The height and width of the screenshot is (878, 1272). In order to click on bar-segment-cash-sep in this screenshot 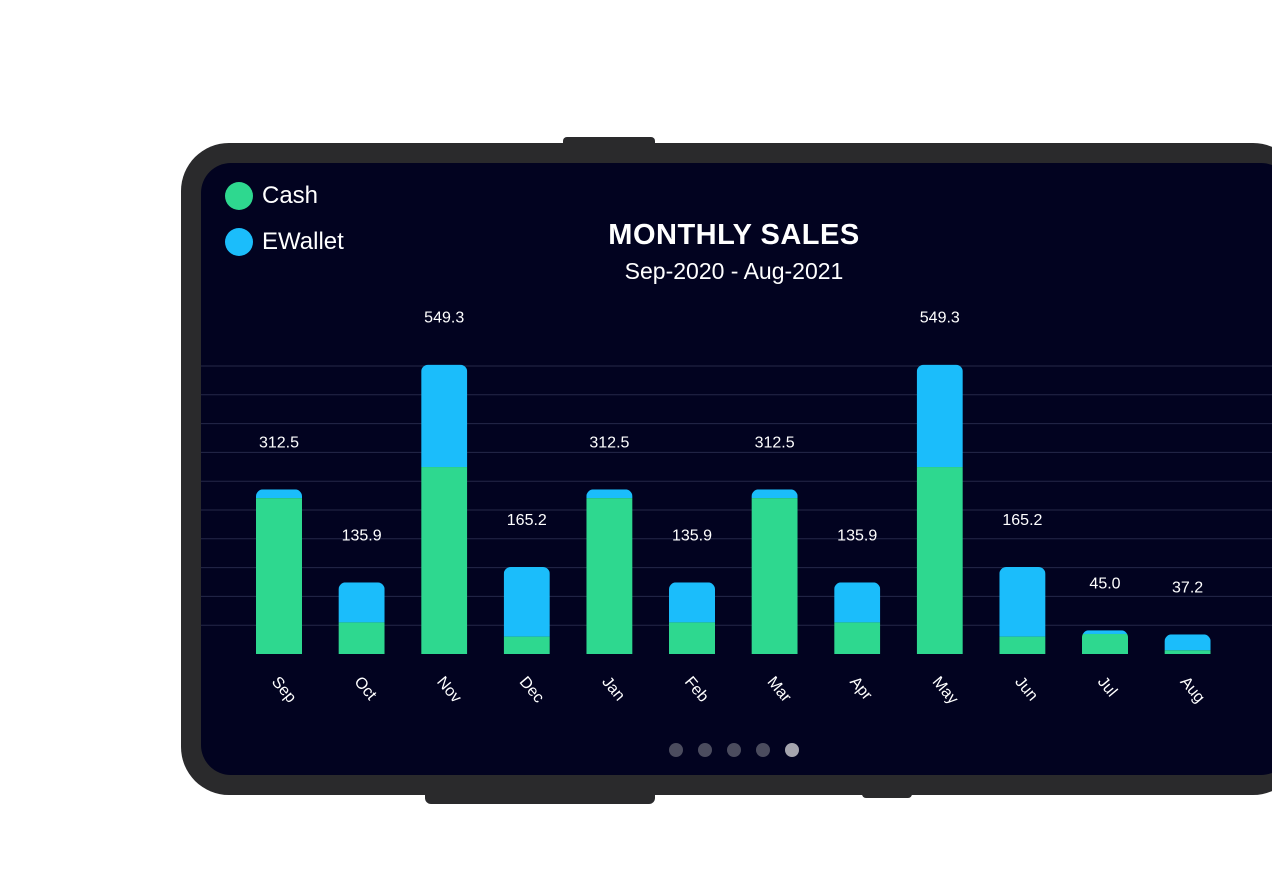, I will do `click(279, 576)`.